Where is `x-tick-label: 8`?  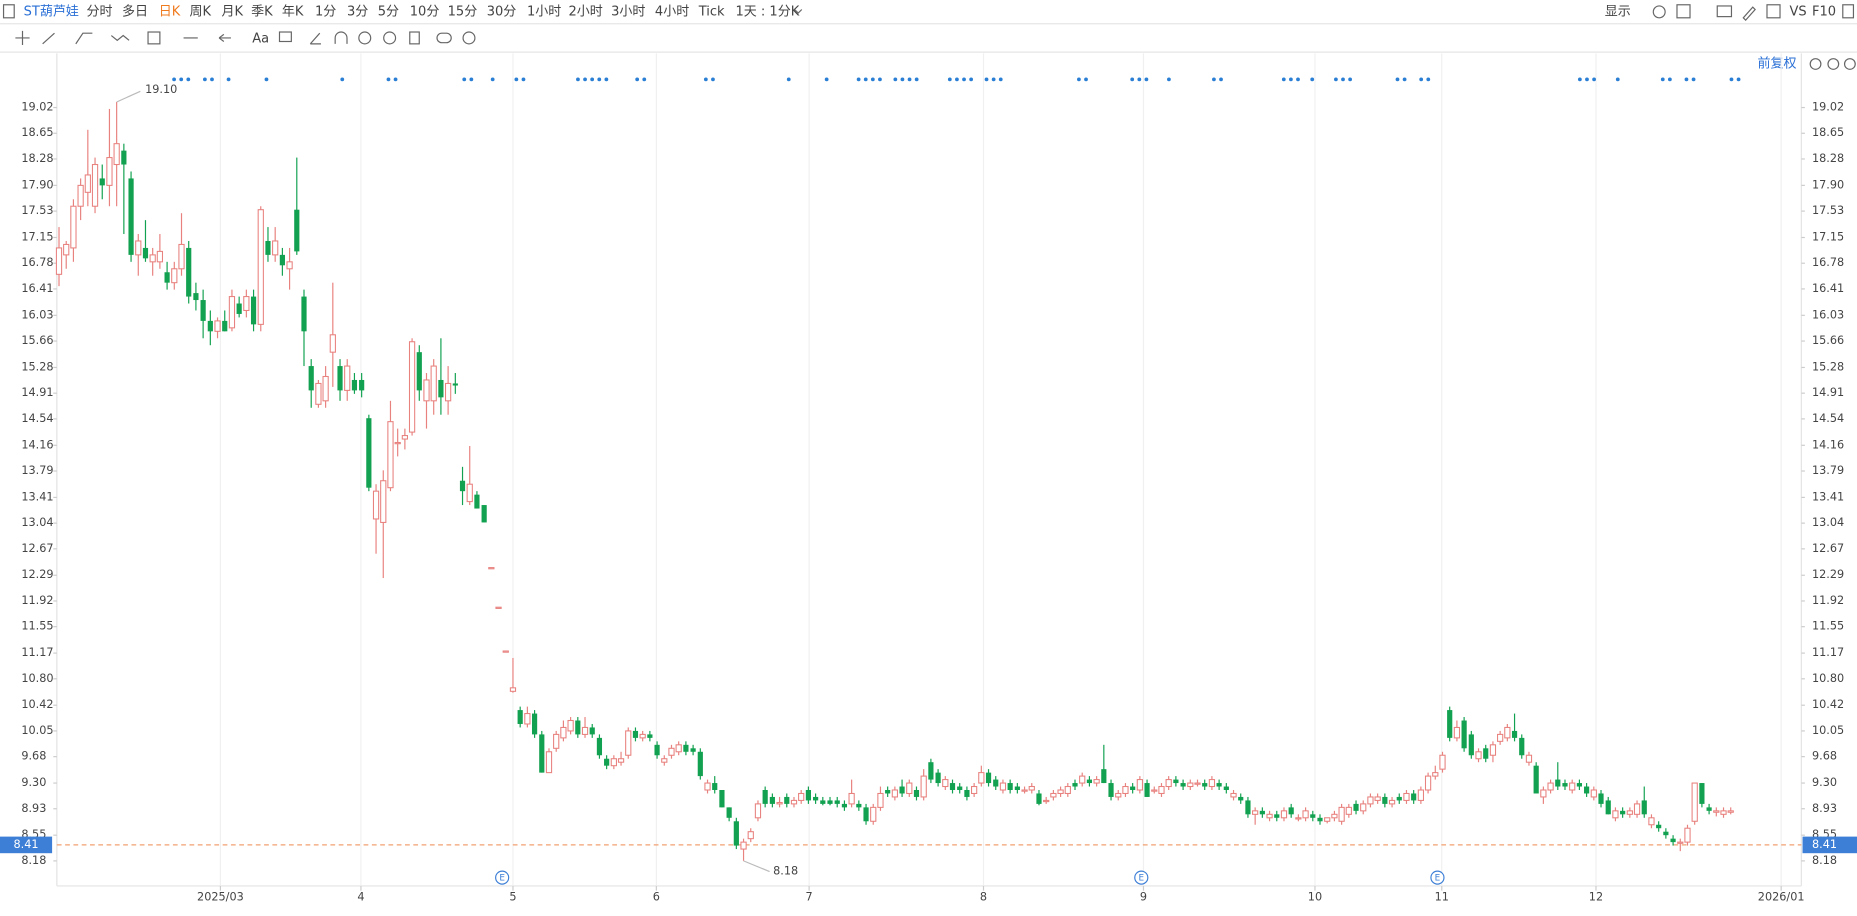 x-tick-label: 8 is located at coordinates (983, 897).